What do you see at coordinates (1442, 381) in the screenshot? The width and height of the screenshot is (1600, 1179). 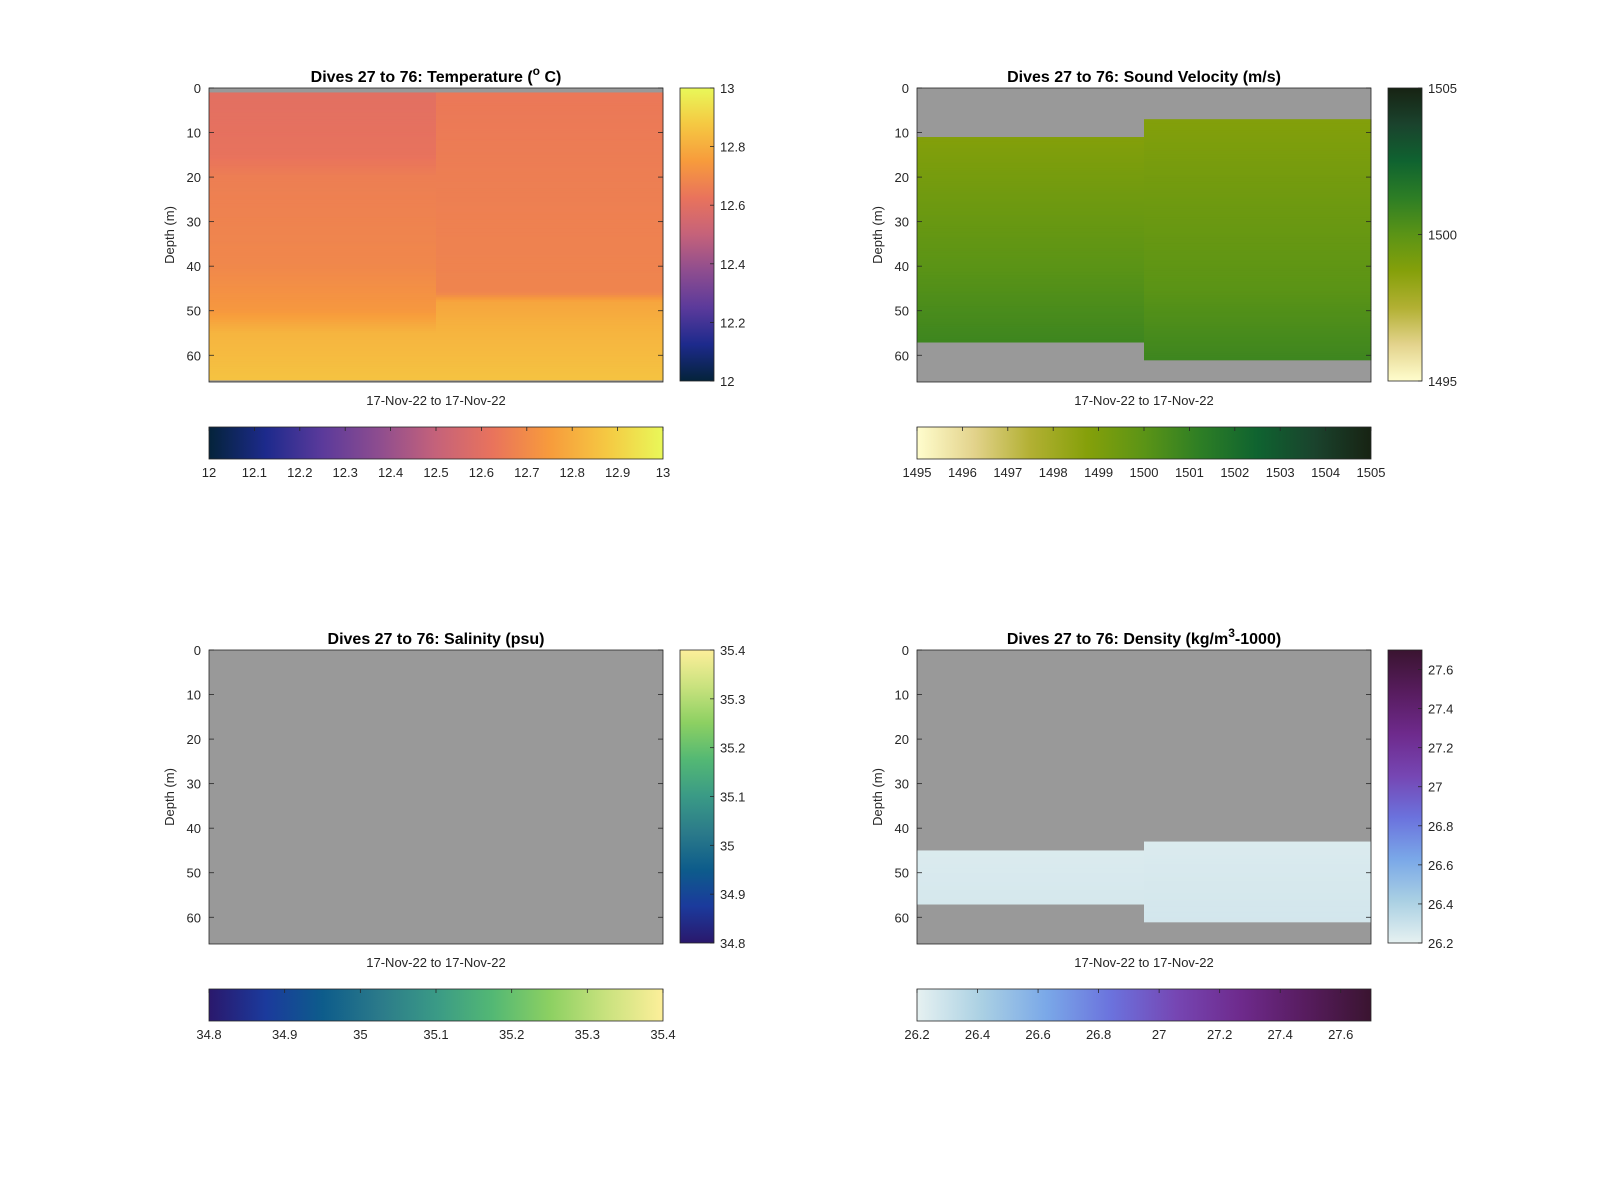 I see `colorbar-tick-label: 1495` at bounding box center [1442, 381].